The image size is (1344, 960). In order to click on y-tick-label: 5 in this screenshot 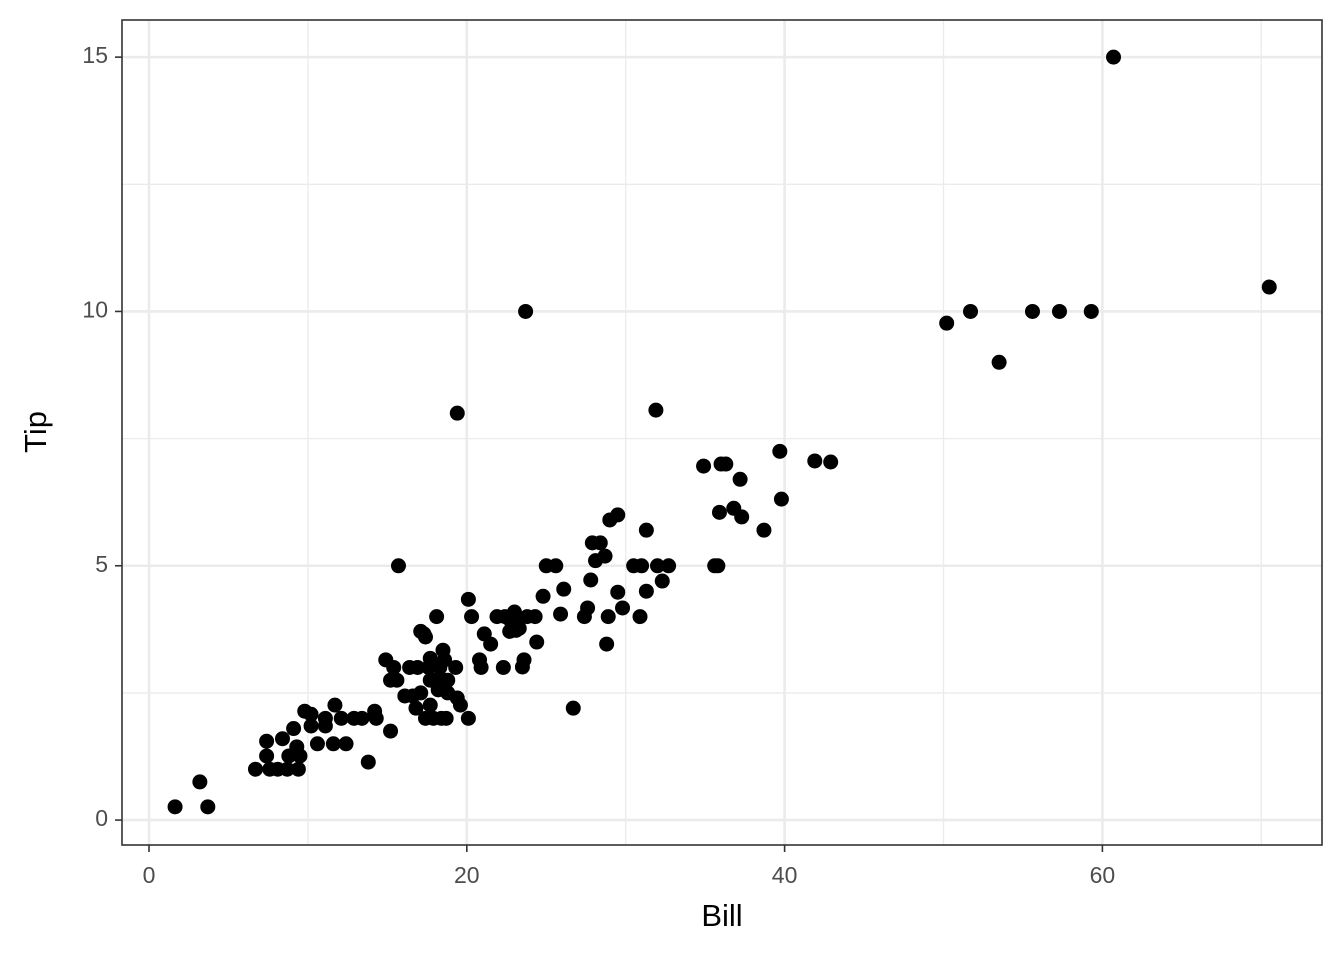, I will do `click(101, 564)`.